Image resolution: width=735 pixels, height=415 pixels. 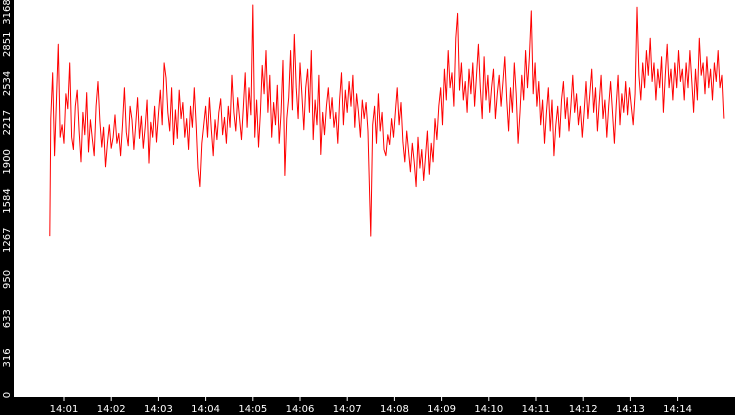 What do you see at coordinates (7, 395) in the screenshot?
I see `y-tick-label: 0` at bounding box center [7, 395].